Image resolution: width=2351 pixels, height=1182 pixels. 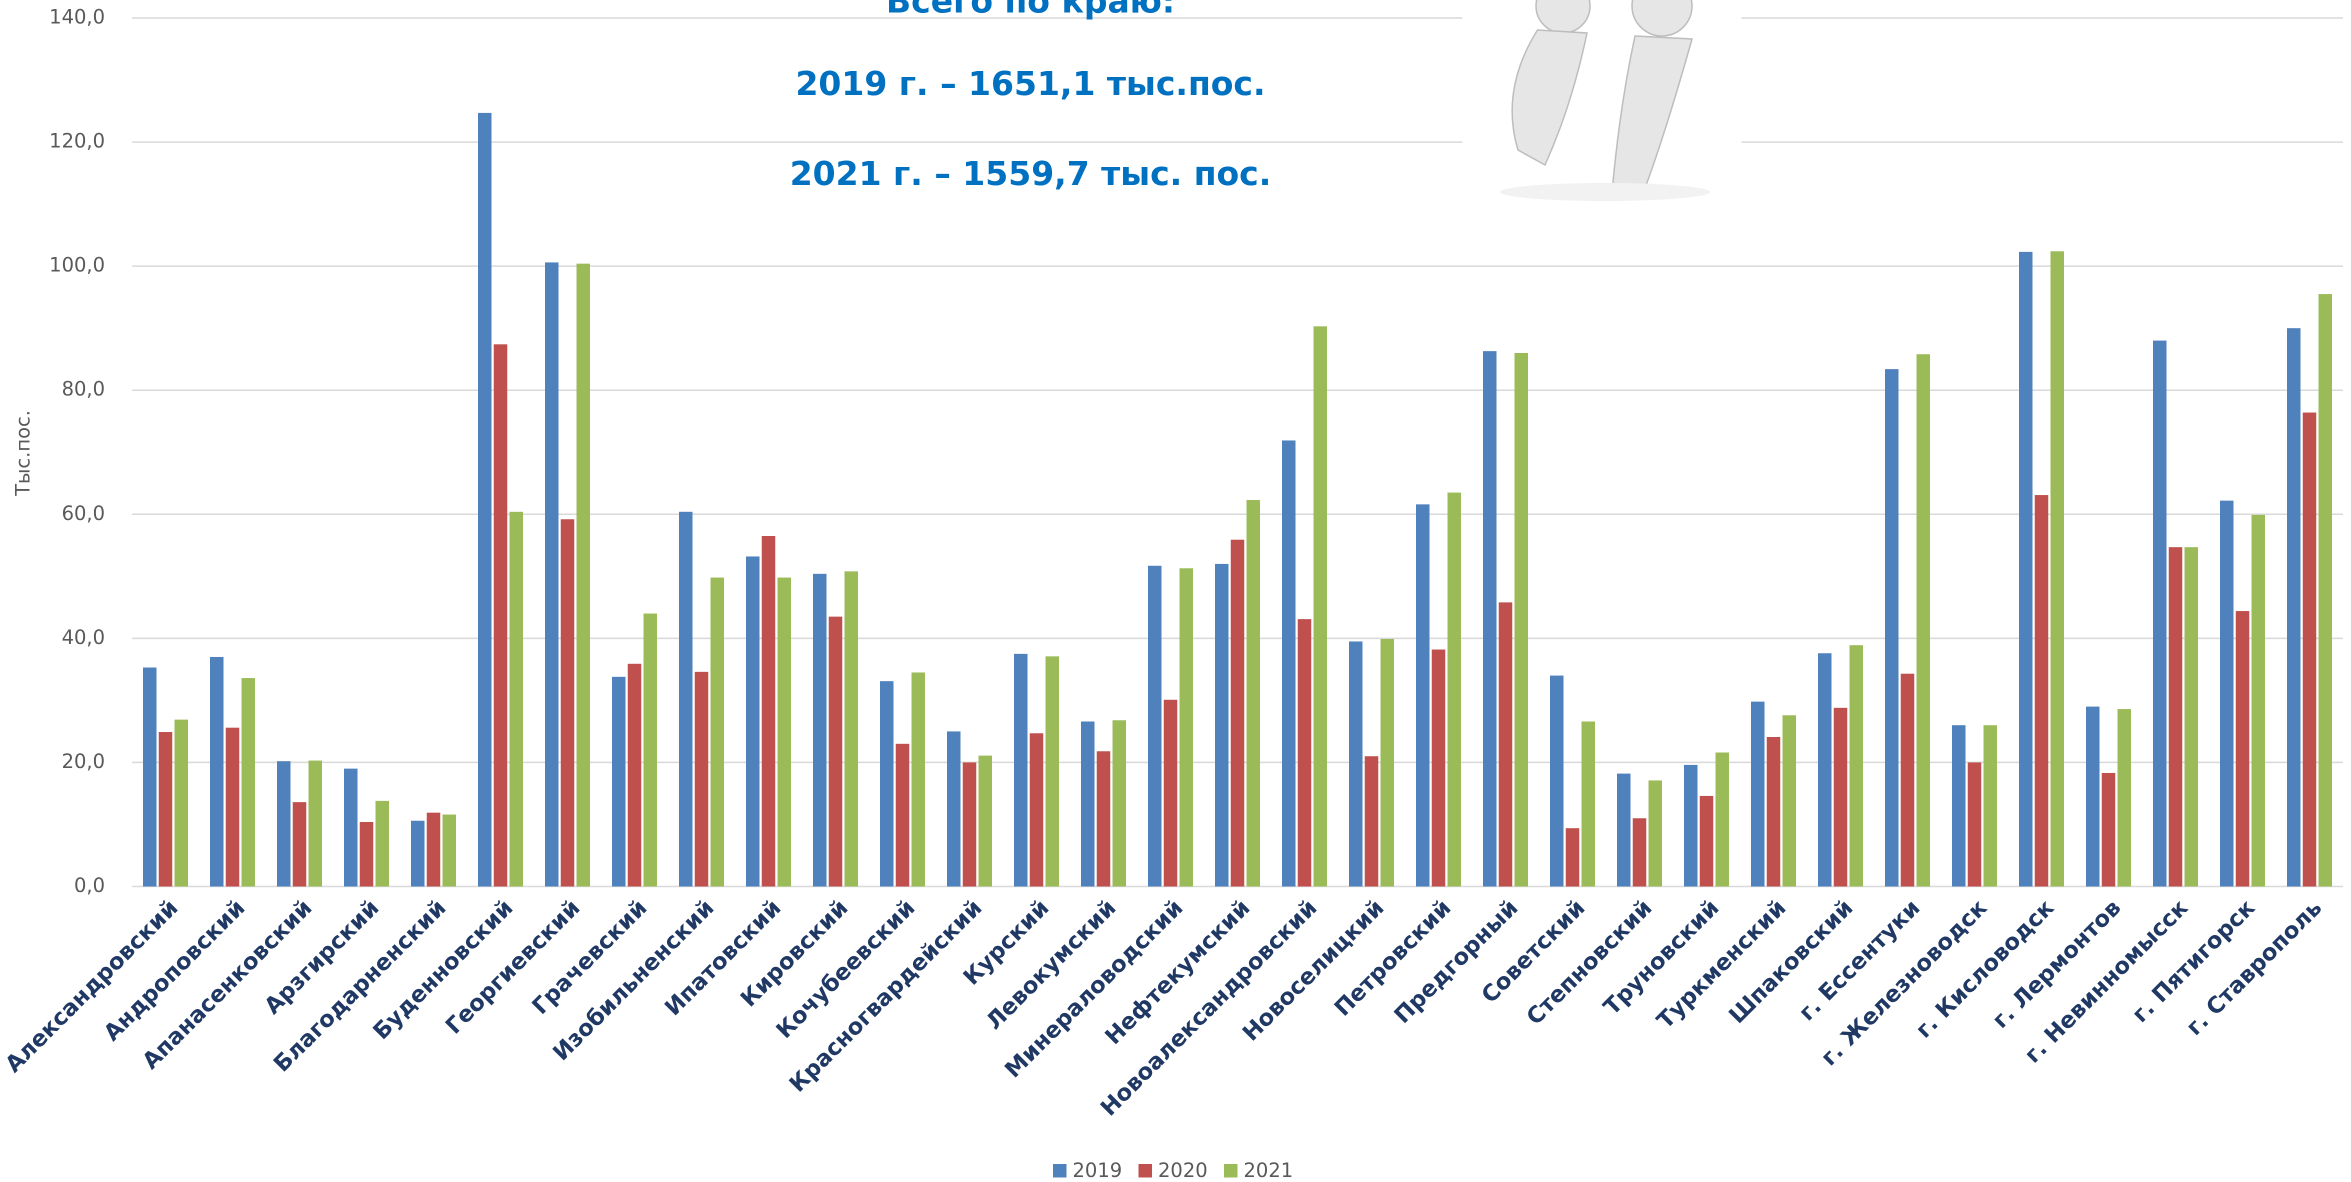 I want to click on people-figure, so click(x=1605, y=100).